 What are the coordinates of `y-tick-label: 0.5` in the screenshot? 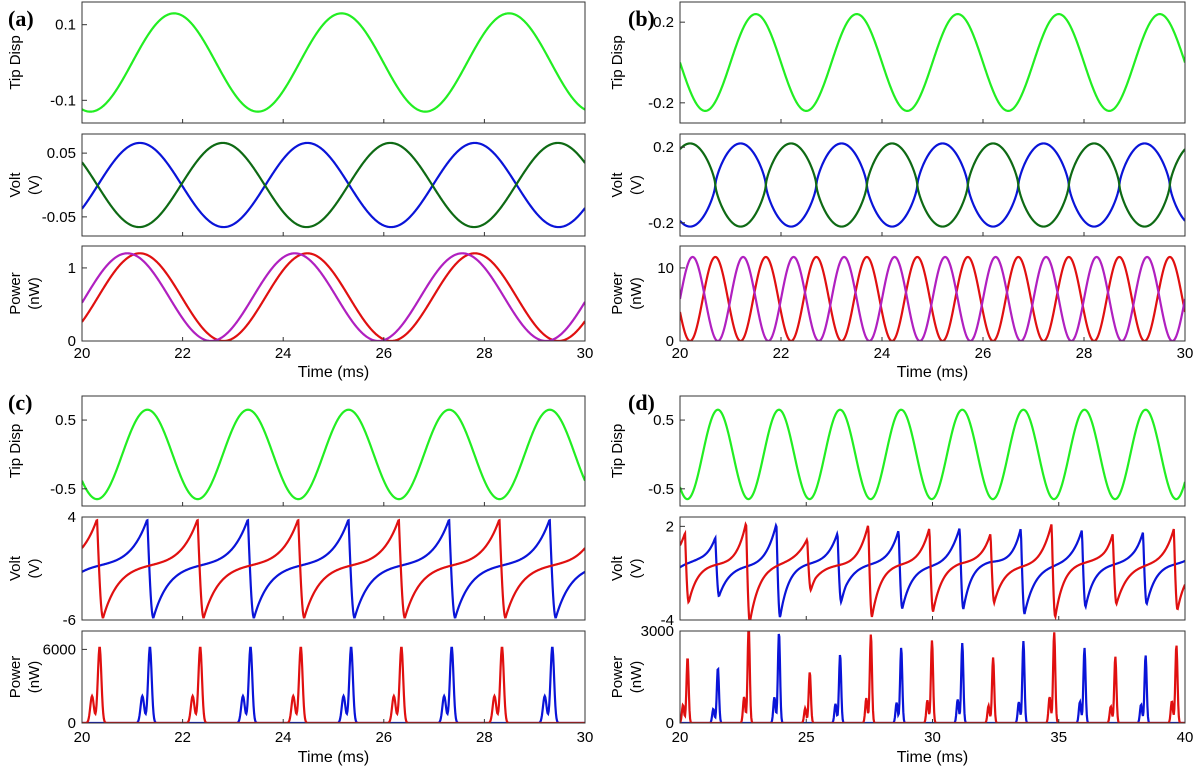 It's located at (65, 420).